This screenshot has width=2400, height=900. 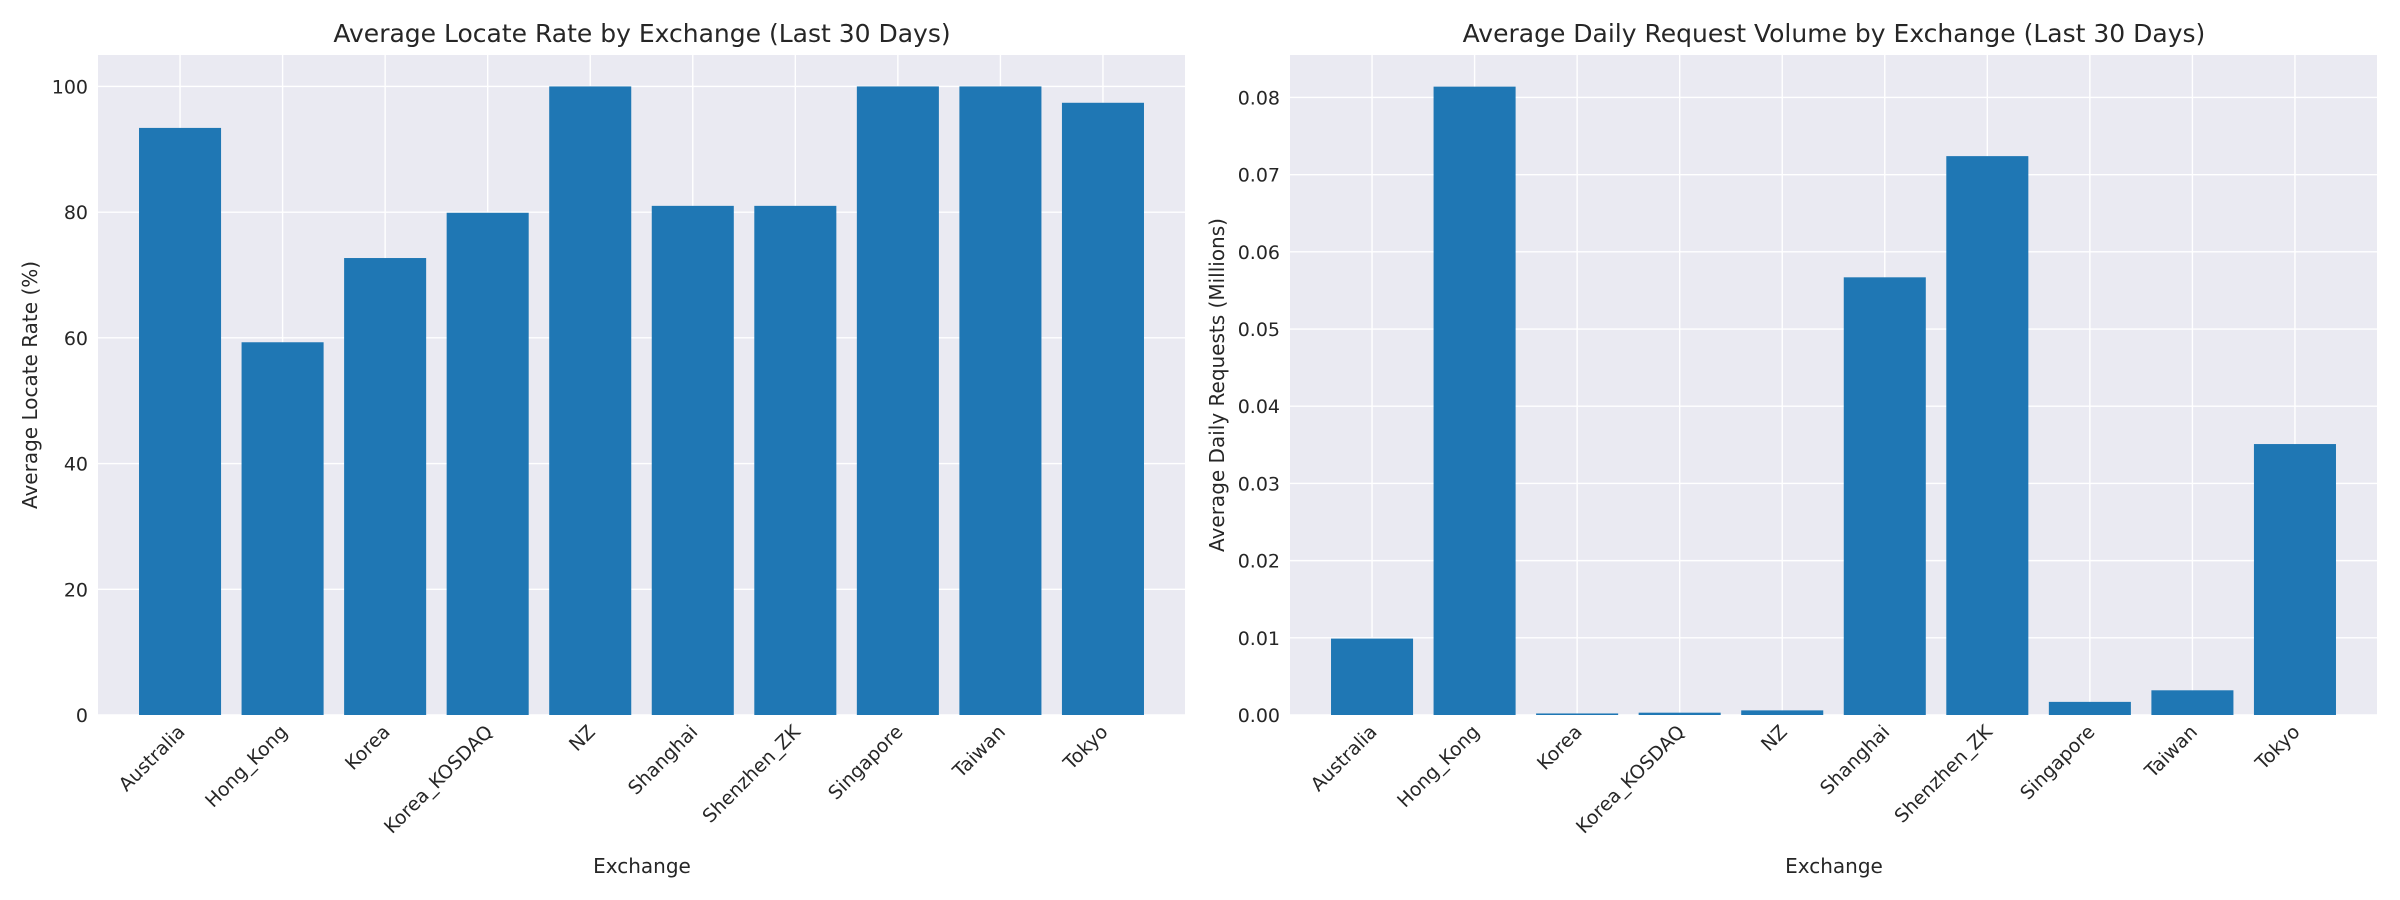 I want to click on y-tick-label: 0.02, so click(x=1259, y=562).